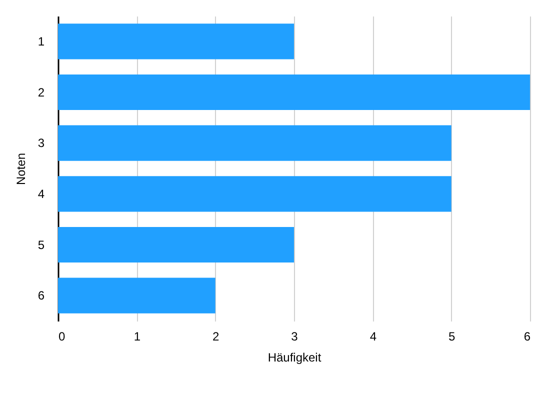 The image size is (559, 394). Describe the element at coordinates (41, 41) in the screenshot. I see `y-tick-label: 1` at that location.